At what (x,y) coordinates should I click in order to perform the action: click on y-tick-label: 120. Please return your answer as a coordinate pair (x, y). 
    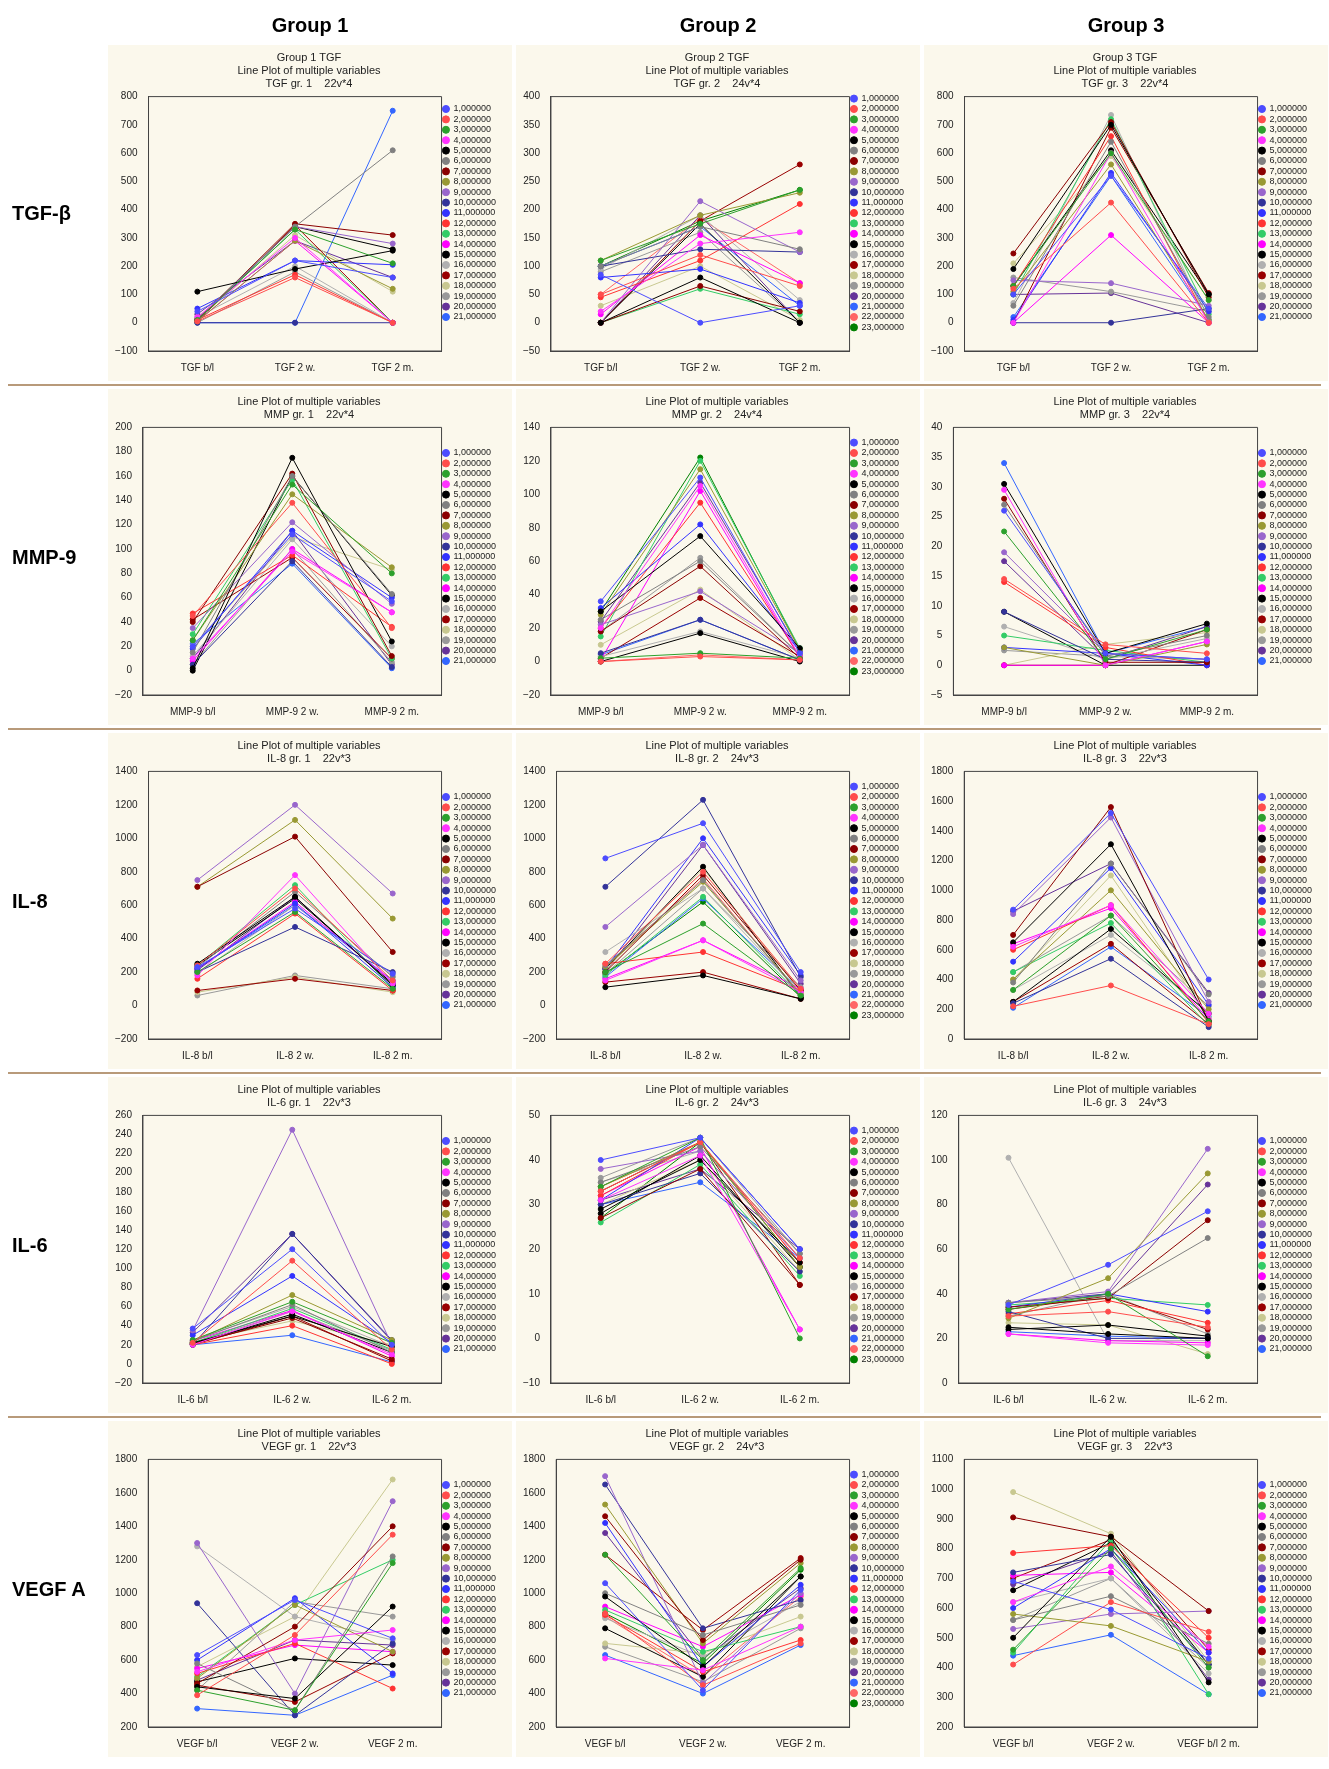
    Looking at the image, I should click on (124, 1248).